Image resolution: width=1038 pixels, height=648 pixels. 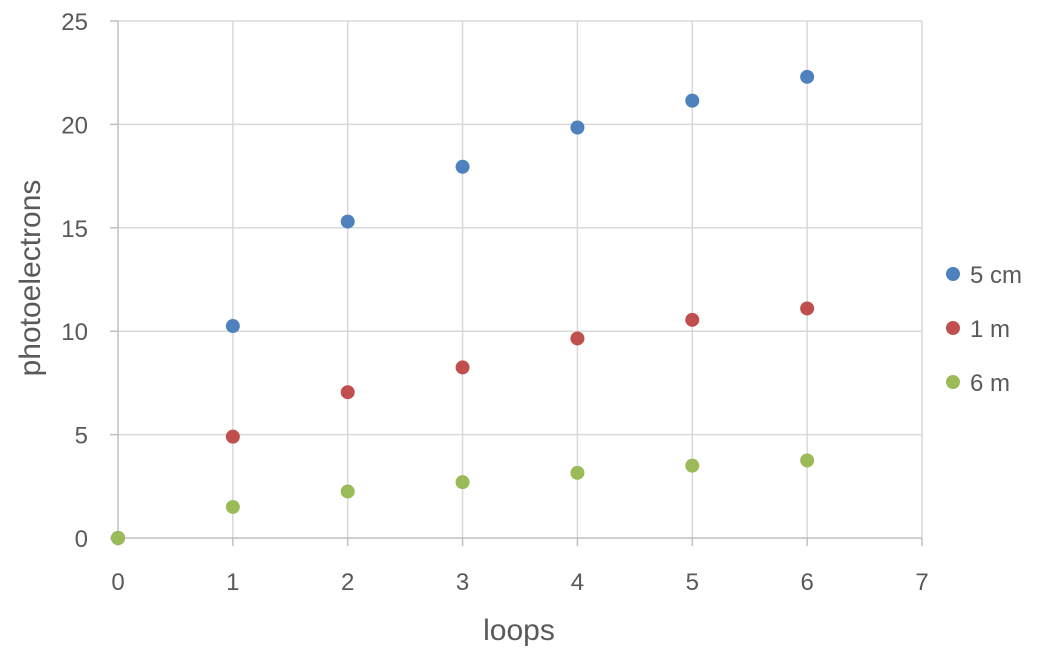 I want to click on y-tick-label: 25, so click(x=74, y=22).